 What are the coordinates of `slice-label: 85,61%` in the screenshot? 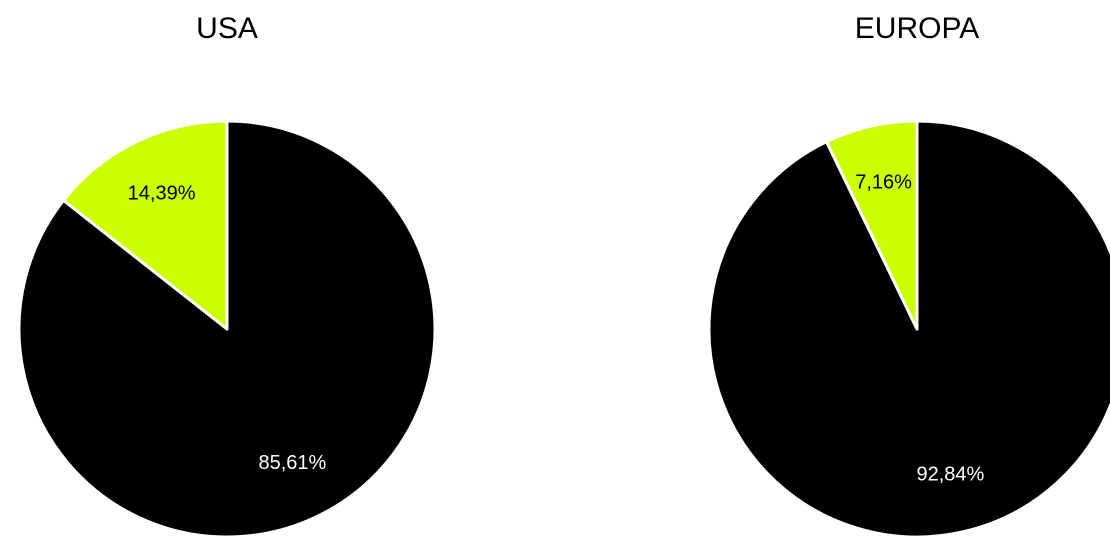 It's located at (292, 463).